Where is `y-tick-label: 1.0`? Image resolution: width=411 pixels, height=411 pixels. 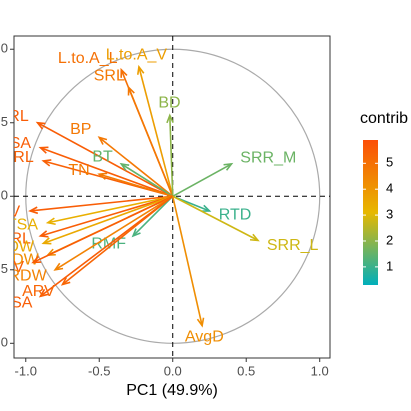 y-tick-label: 1.0 is located at coordinates (4, 48).